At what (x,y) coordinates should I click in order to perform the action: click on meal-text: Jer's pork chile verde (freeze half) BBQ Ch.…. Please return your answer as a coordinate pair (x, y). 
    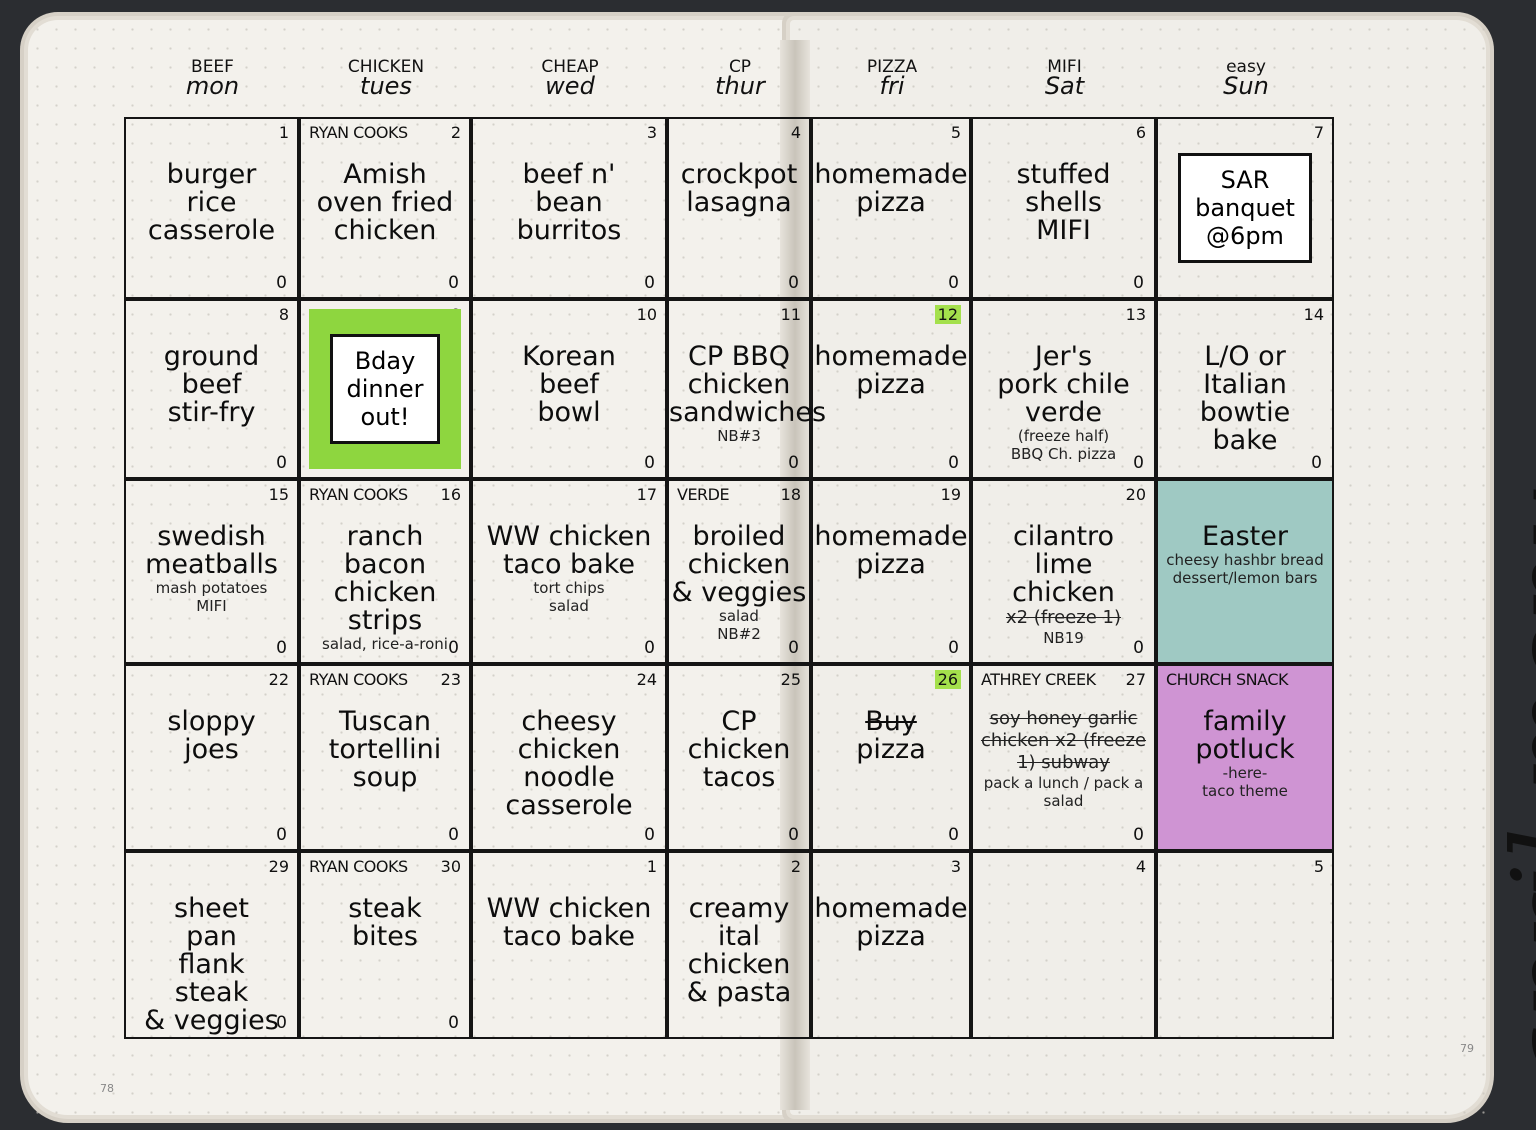
    Looking at the image, I should click on (1063, 402).